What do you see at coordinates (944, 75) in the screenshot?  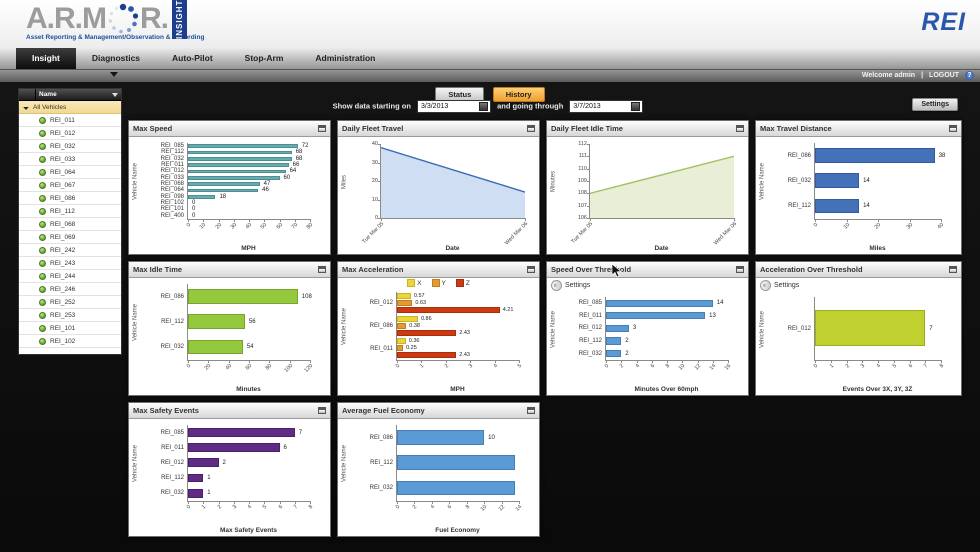 I see `logout-link: LOGOUT` at bounding box center [944, 75].